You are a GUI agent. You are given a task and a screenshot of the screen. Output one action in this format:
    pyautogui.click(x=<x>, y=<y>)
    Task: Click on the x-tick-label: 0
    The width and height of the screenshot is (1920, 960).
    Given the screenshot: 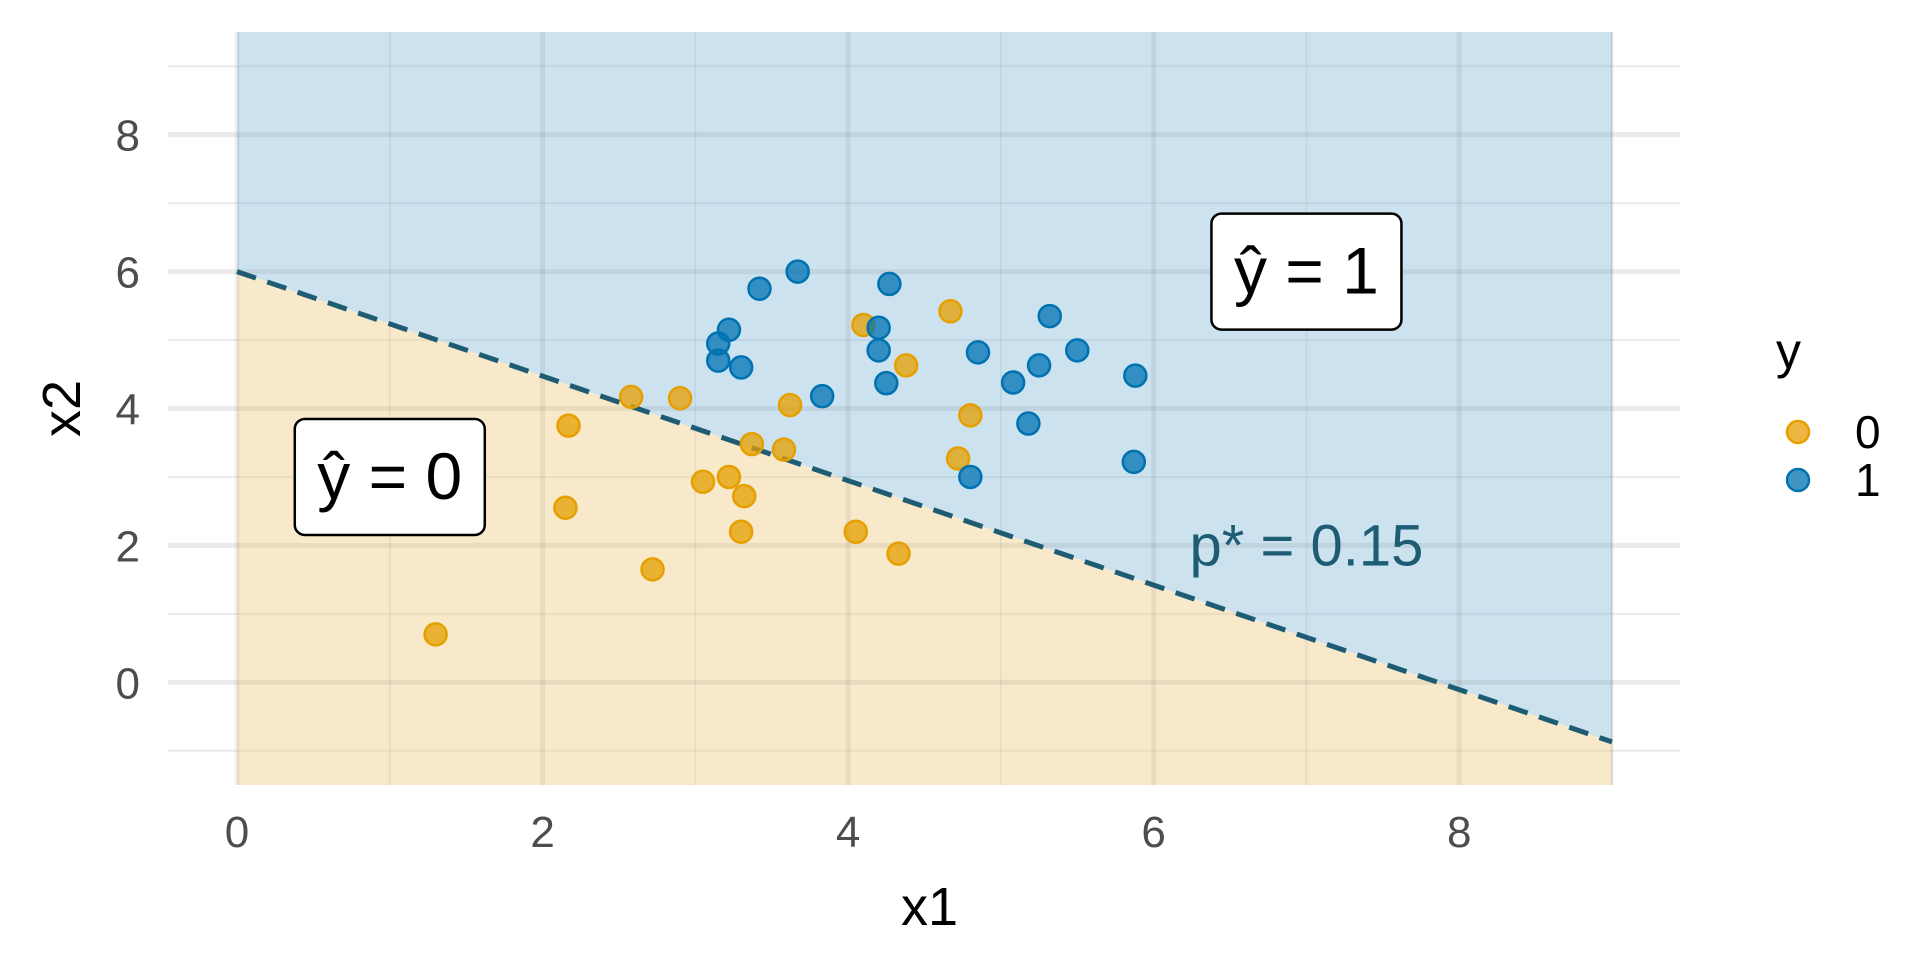 What is the action you would take?
    pyautogui.click(x=237, y=832)
    